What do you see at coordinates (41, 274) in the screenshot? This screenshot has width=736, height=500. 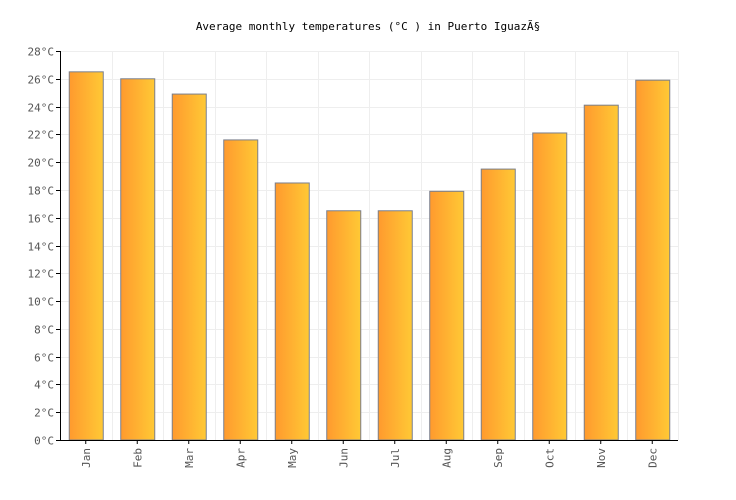 I see `y-tick-label: 12°C` at bounding box center [41, 274].